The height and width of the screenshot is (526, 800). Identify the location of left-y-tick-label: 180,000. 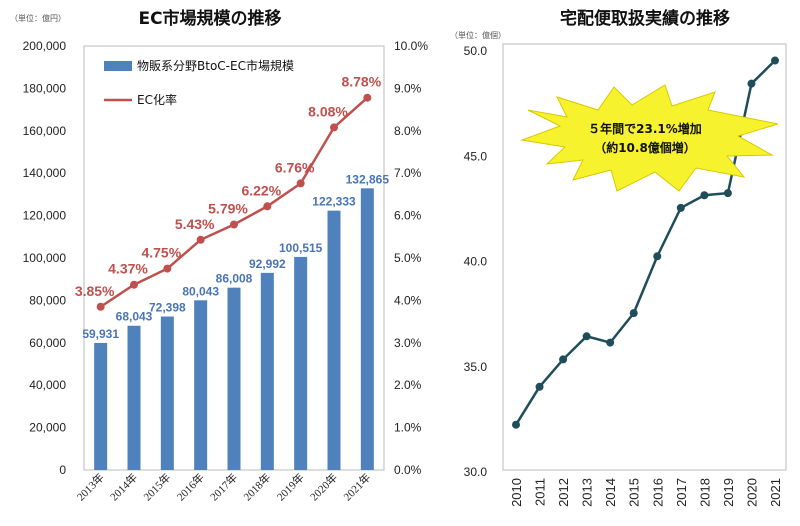
(45, 88).